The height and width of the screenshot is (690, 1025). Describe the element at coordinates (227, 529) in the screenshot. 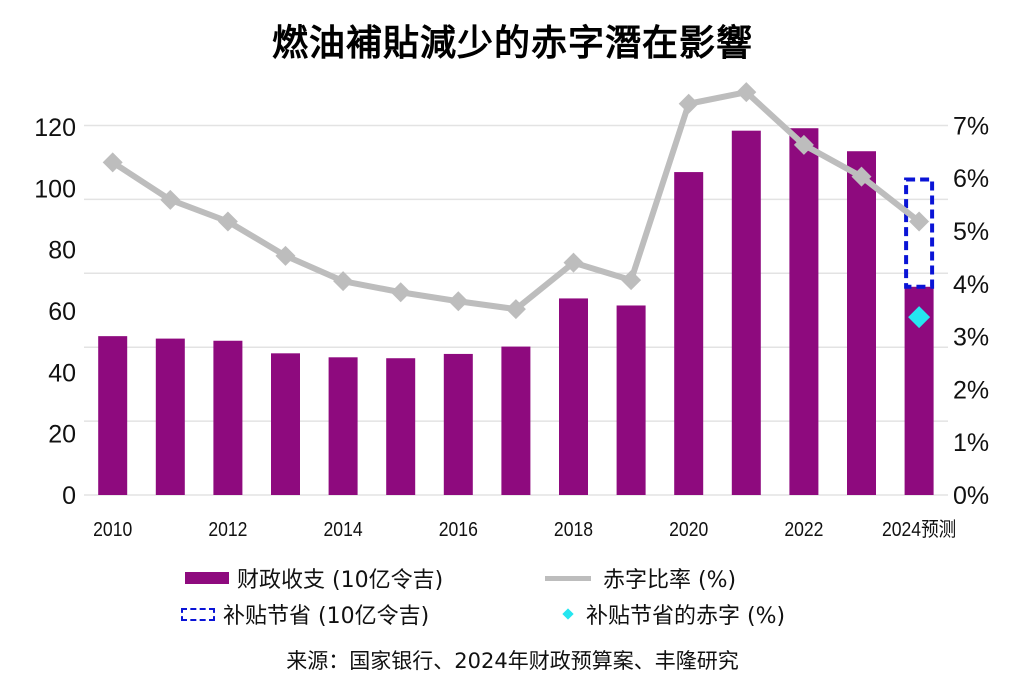

I see `x-axis-tick-label: 2012` at that location.